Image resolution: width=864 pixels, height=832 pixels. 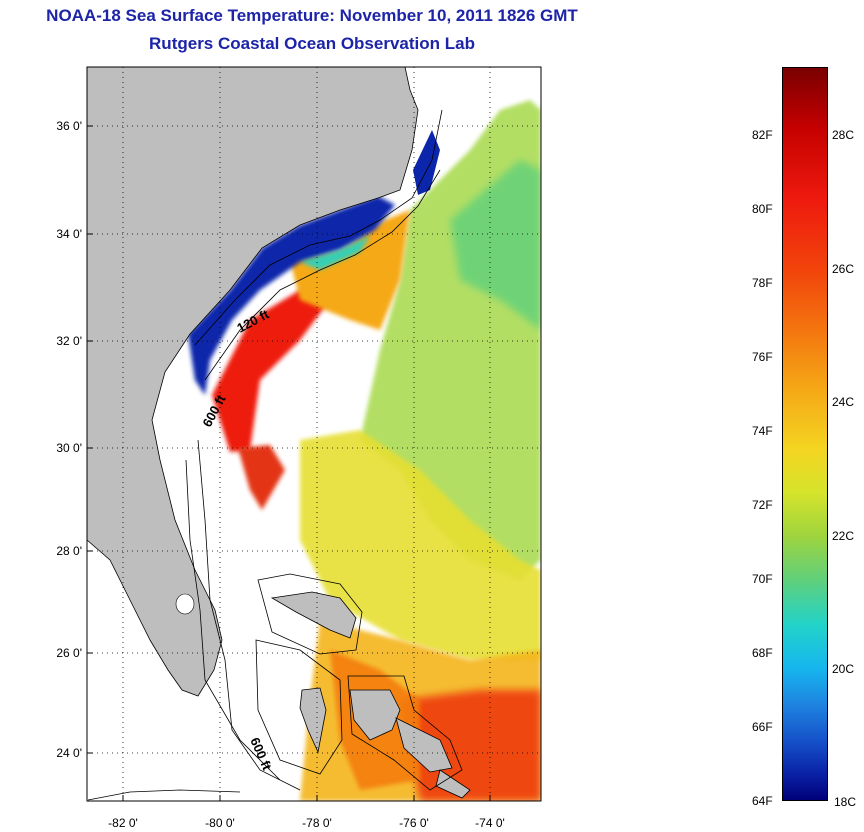 What do you see at coordinates (123, 823) in the screenshot?
I see `lon-label: -82 0'` at bounding box center [123, 823].